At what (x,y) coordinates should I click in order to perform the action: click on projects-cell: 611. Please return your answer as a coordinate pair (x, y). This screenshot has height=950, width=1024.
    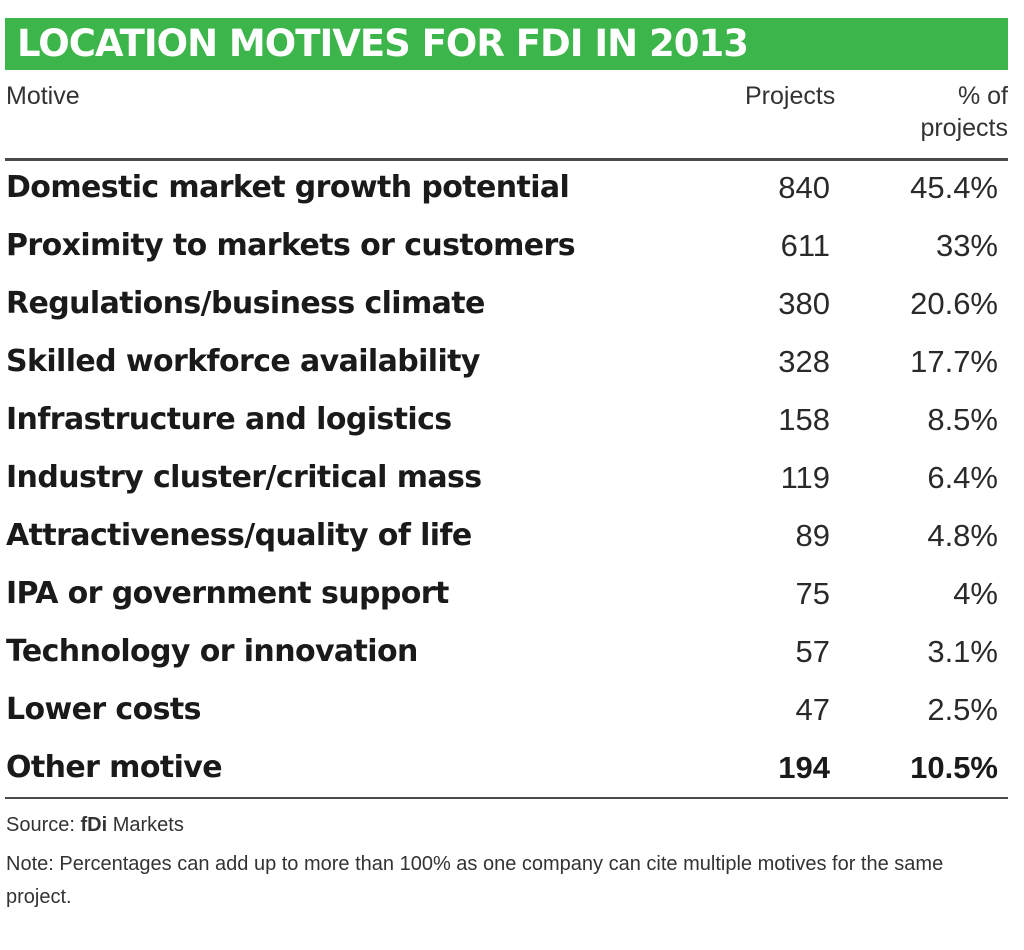
    Looking at the image, I should click on (805, 245).